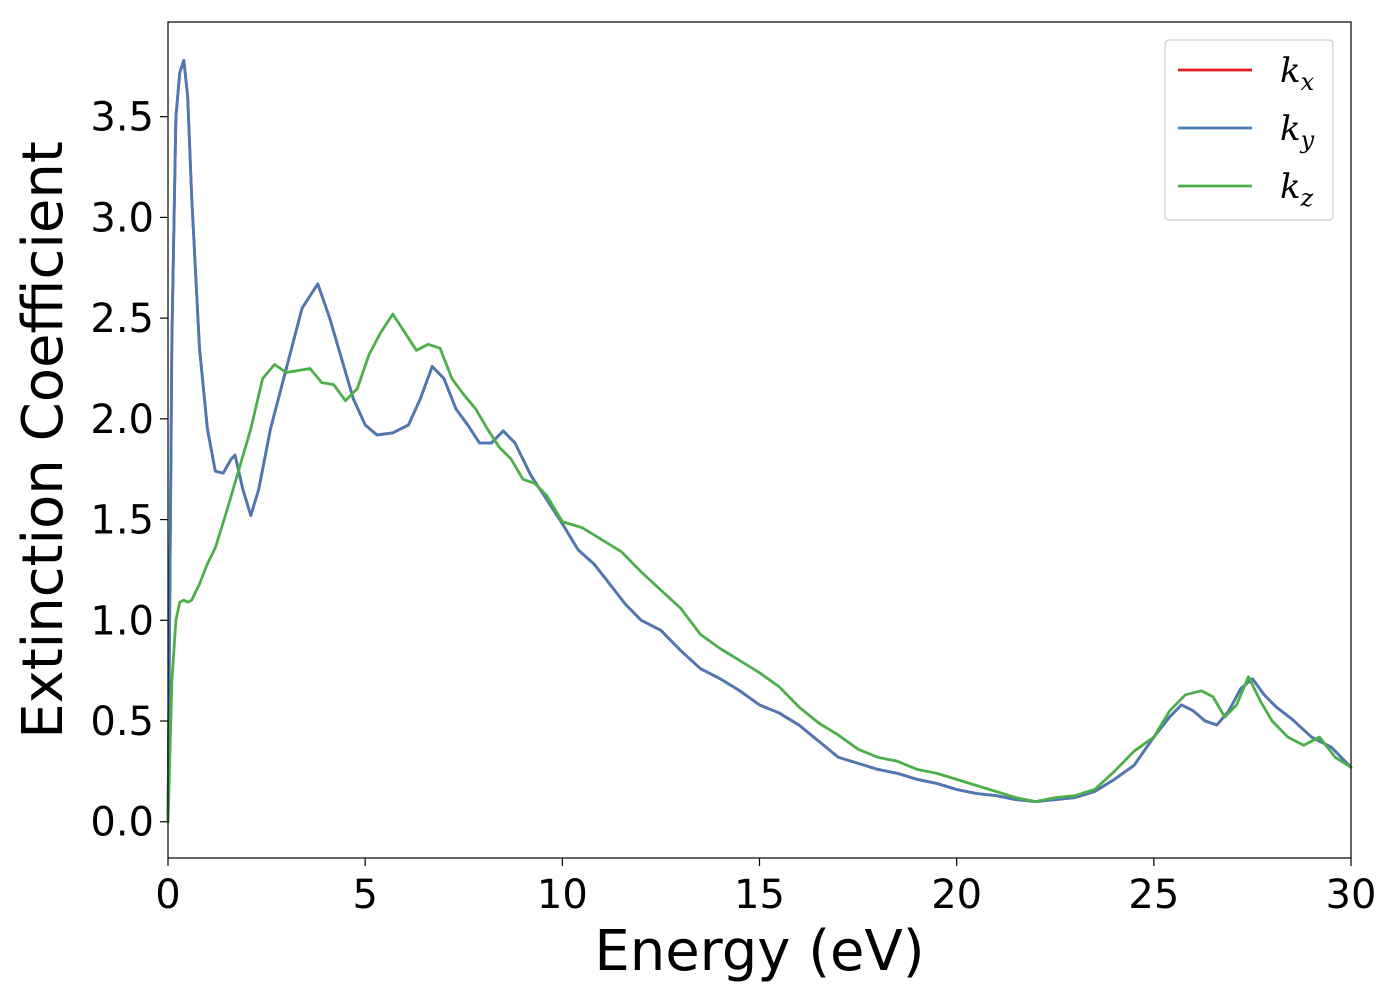  Describe the element at coordinates (43, 440) in the screenshot. I see `y-axis-label: Extinction Coefficient` at that location.